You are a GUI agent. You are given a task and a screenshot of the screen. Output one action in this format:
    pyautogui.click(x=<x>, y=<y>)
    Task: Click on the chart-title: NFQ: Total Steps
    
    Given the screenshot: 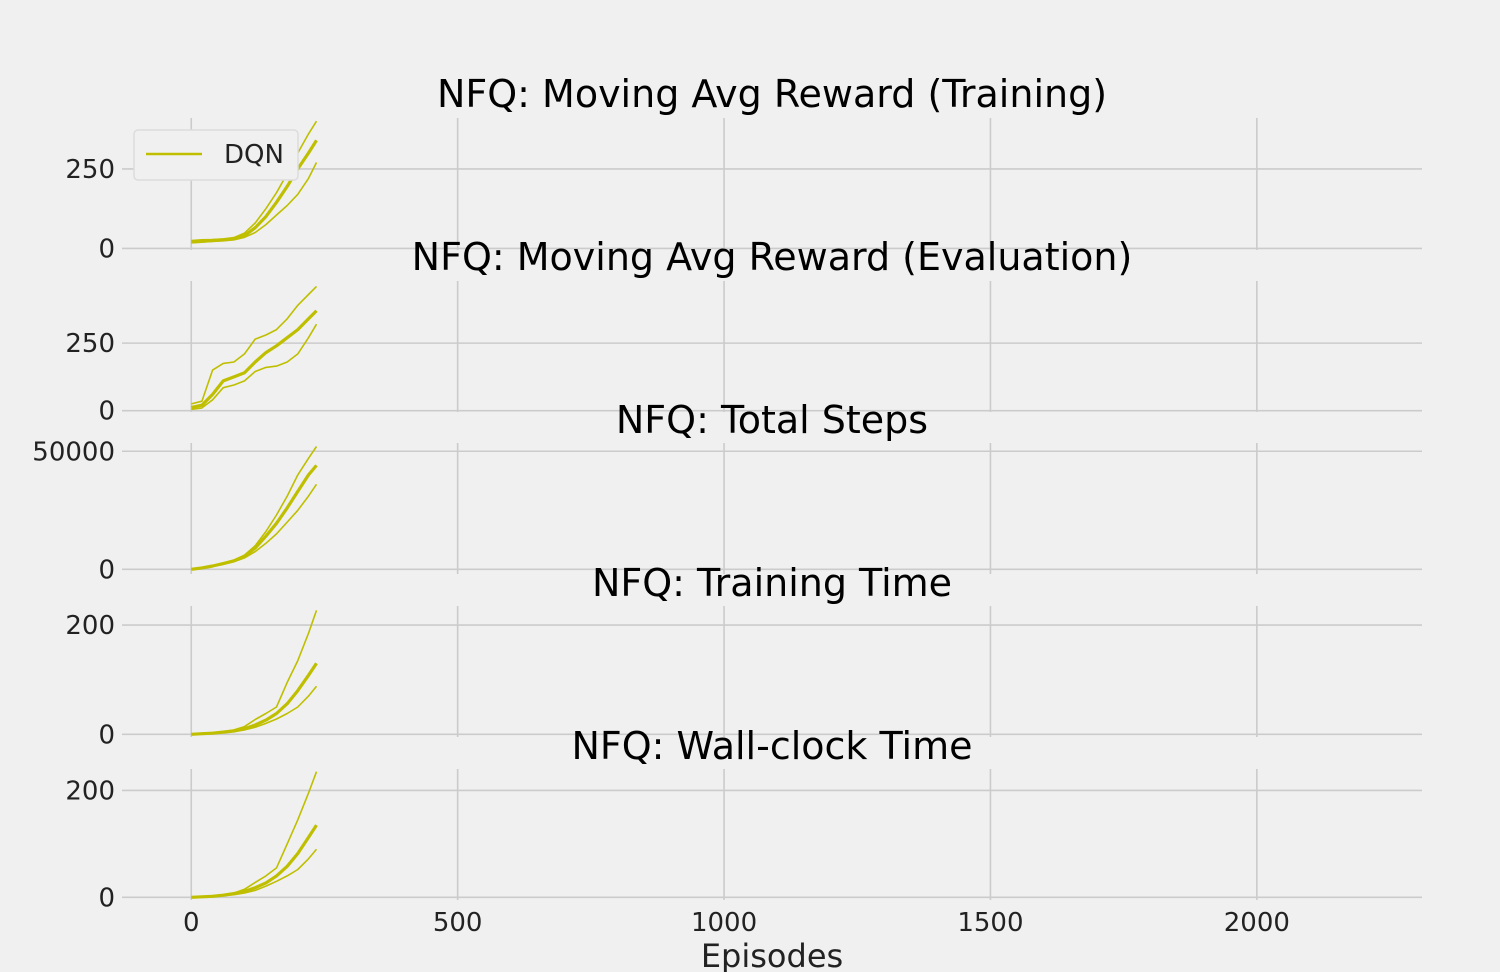 What is the action you would take?
    pyautogui.click(x=772, y=420)
    